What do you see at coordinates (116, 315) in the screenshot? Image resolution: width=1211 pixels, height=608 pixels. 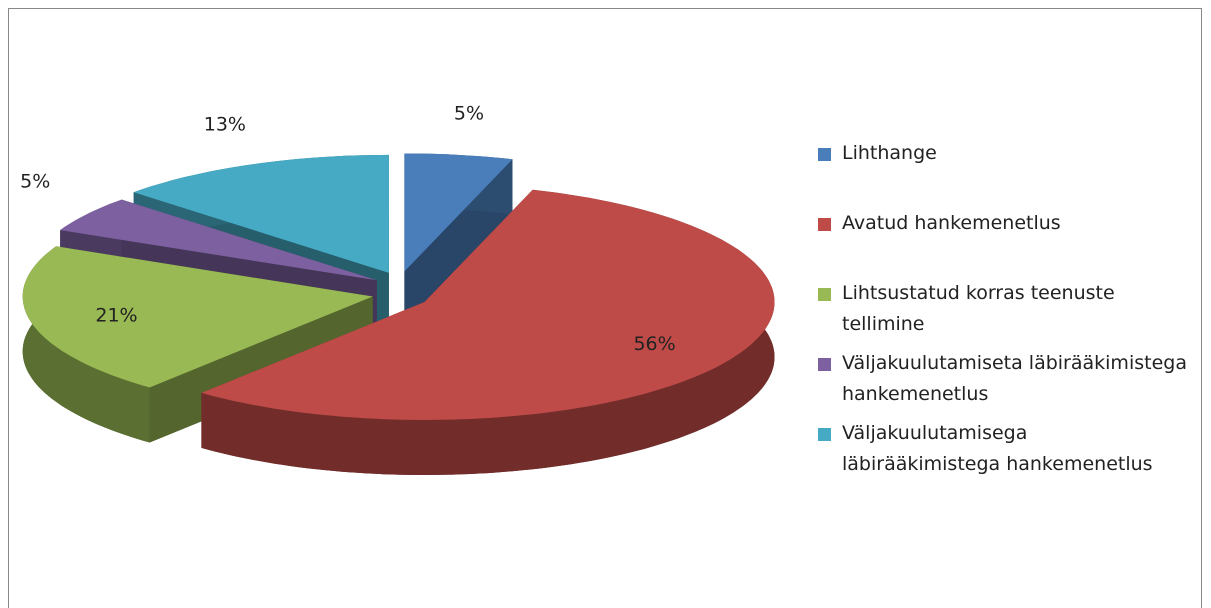 I see `data-label: 21%` at bounding box center [116, 315].